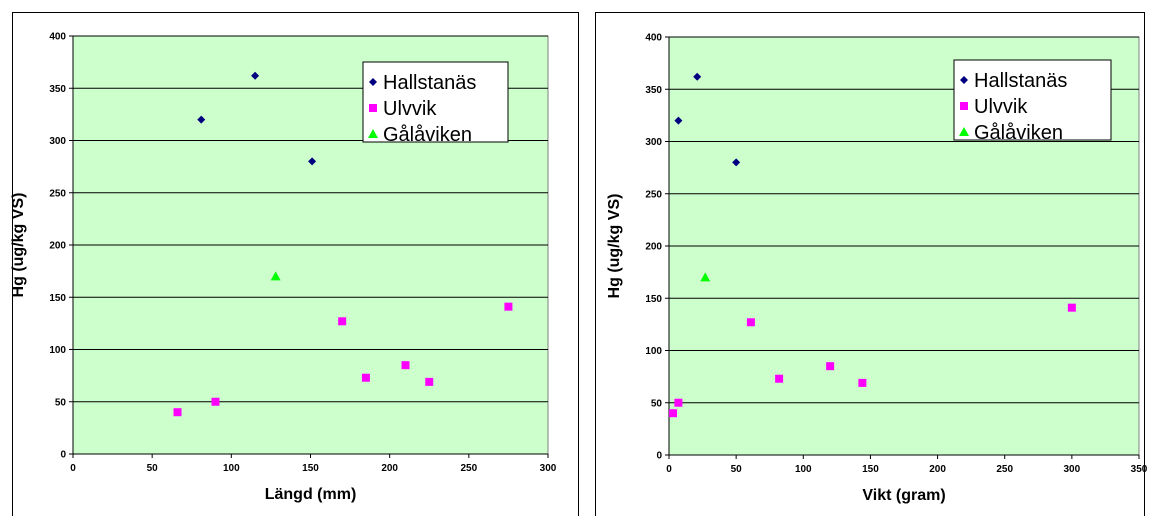 The width and height of the screenshot is (1158, 517). What do you see at coordinates (311, 494) in the screenshot?
I see `x-axis-label: Längd (mm)` at bounding box center [311, 494].